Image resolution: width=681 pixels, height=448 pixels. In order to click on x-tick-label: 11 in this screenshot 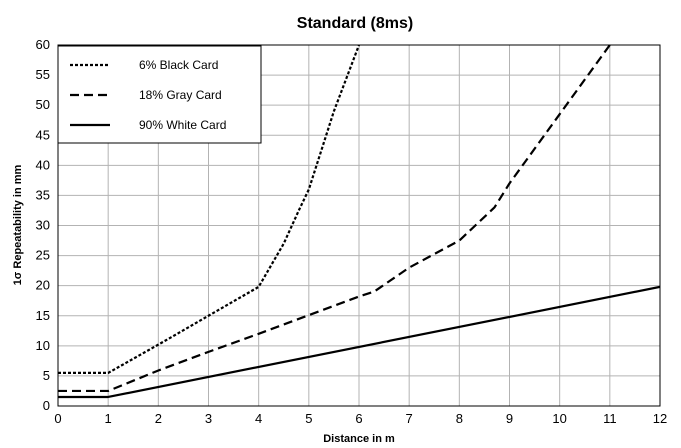, I will do `click(610, 418)`.